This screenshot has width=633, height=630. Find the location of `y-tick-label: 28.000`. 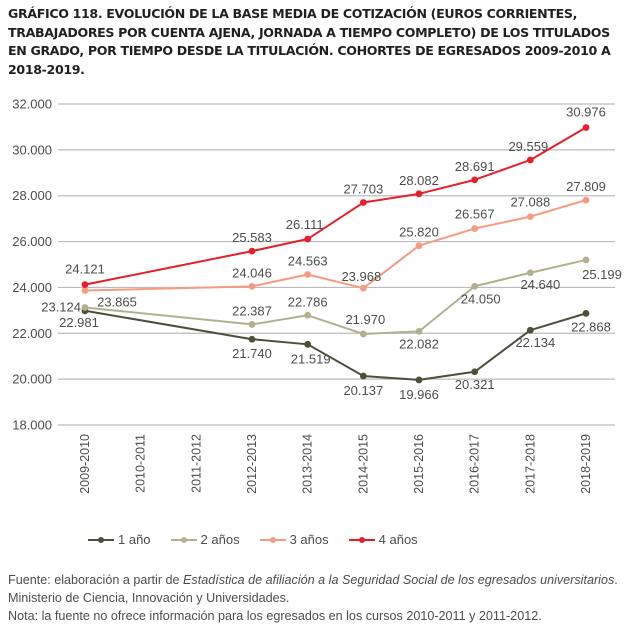

y-tick-label: 28.000 is located at coordinates (32, 195).